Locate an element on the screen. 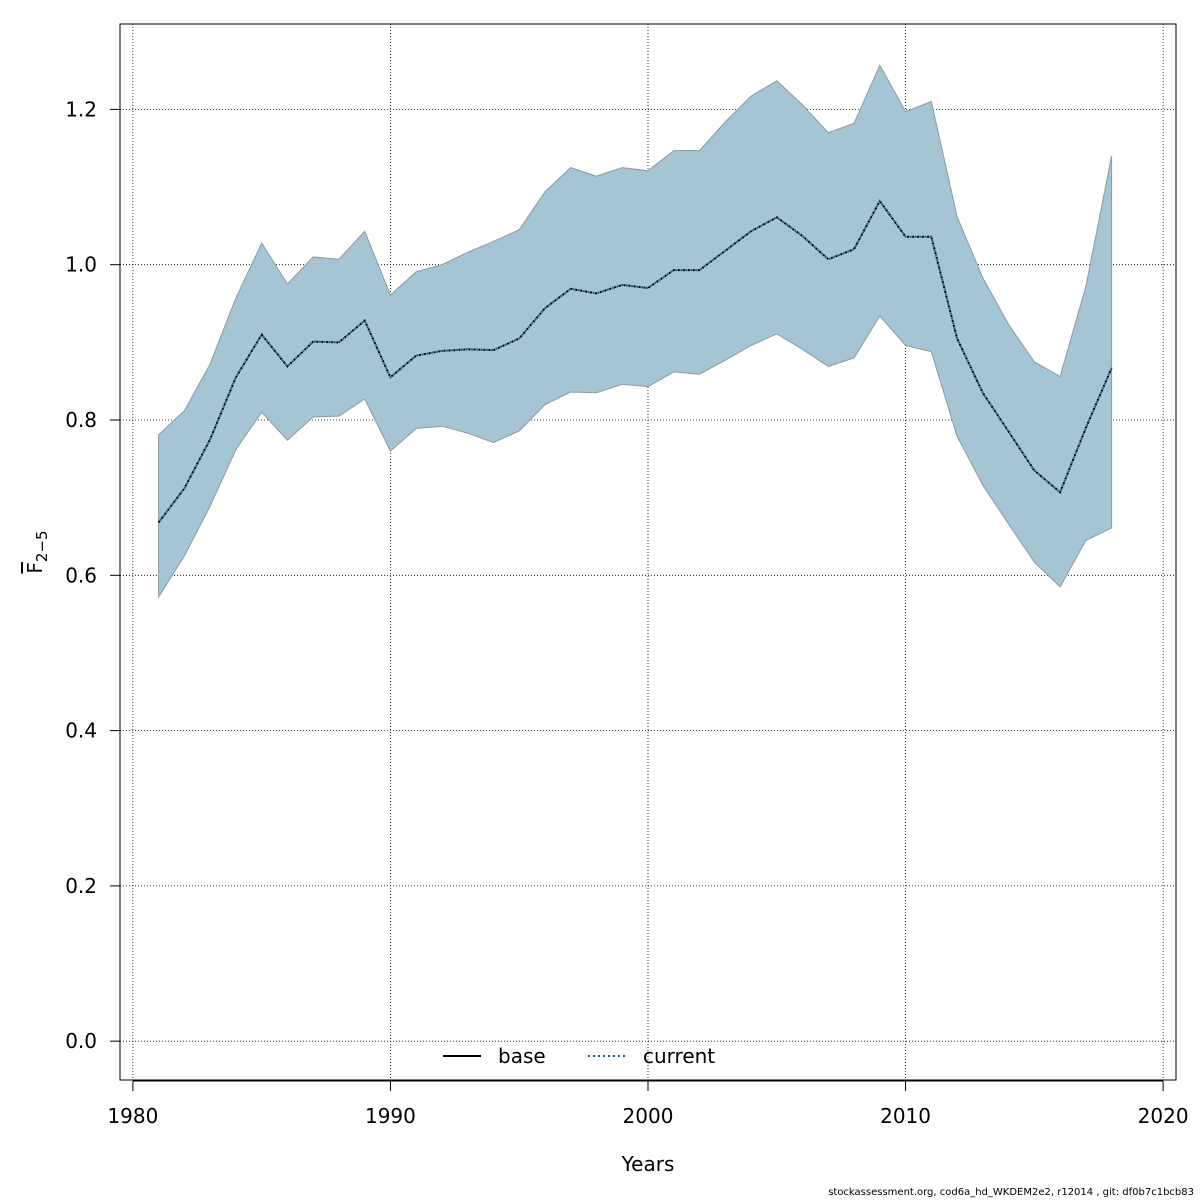 This screenshot has width=1200, height=1200. legend-label-current: current is located at coordinates (679, 1056).